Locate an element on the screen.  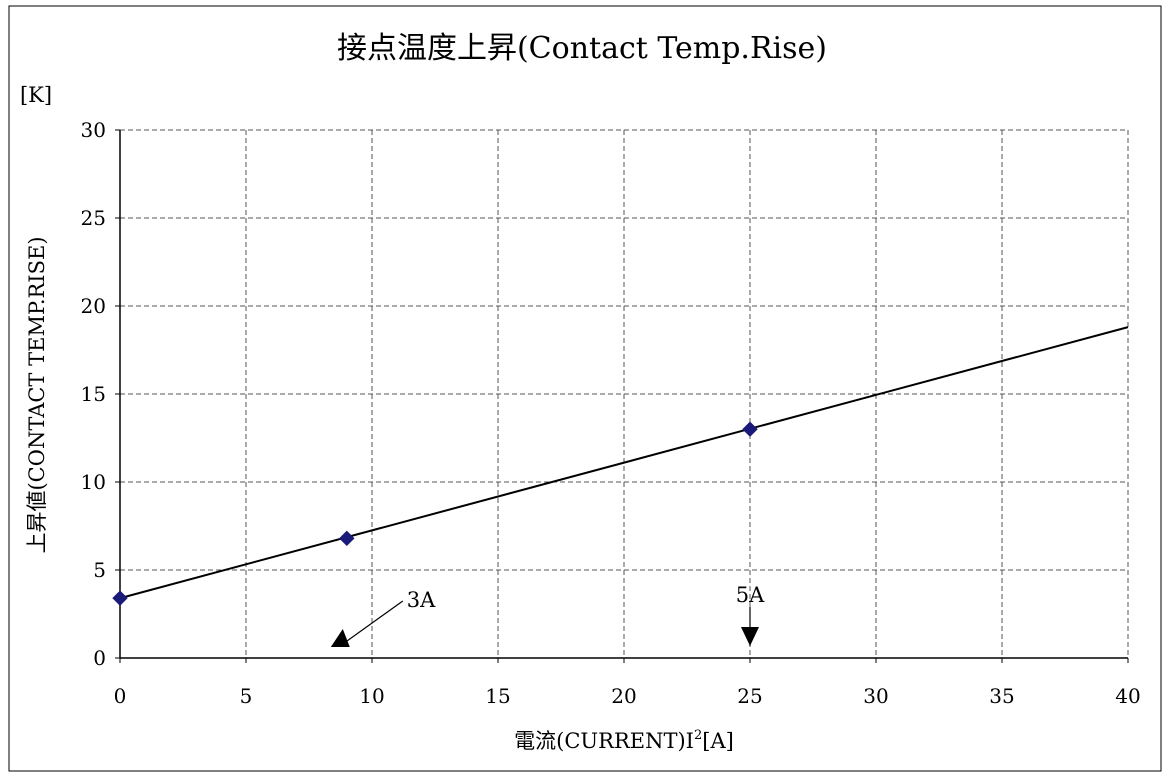
x-axis-label-superscript: 2 is located at coordinates (698, 735).